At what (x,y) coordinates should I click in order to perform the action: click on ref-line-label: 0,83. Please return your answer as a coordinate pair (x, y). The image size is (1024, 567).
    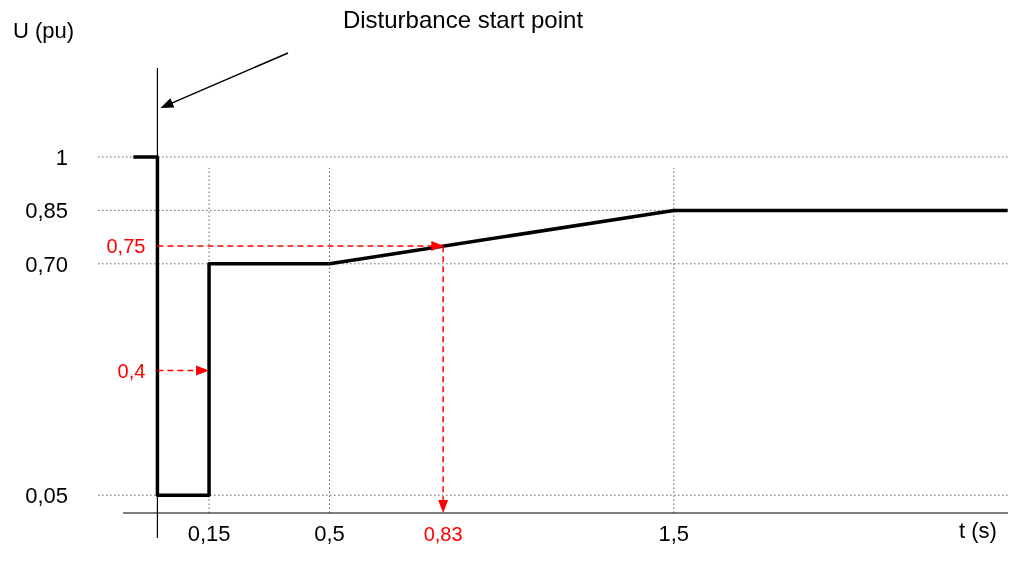
    Looking at the image, I should click on (443, 534).